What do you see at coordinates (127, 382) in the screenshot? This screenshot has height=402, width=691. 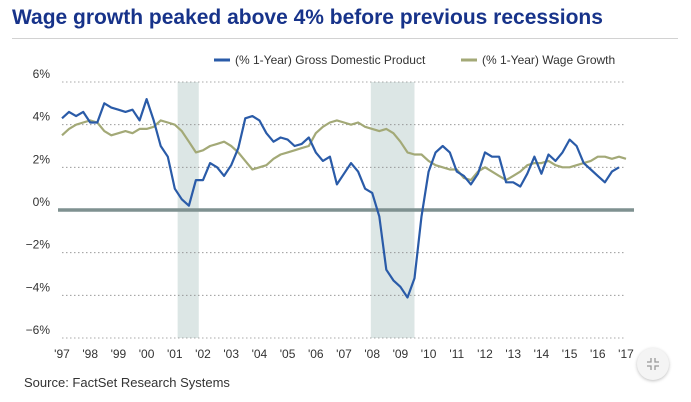 I see `source-note: Source: FactSet Research Systems` at bounding box center [127, 382].